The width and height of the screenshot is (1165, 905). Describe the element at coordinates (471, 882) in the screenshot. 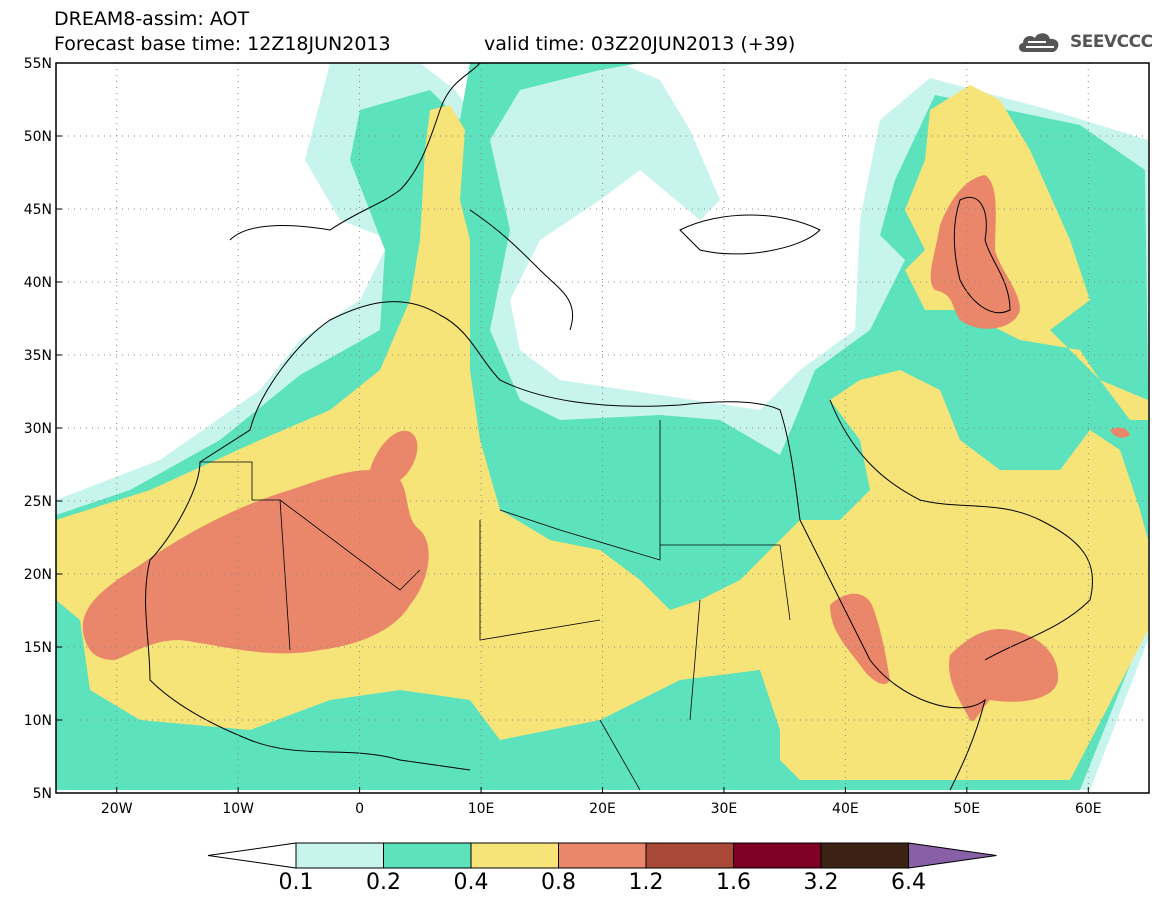

I see `colorbar-level-label: 0.4` at that location.